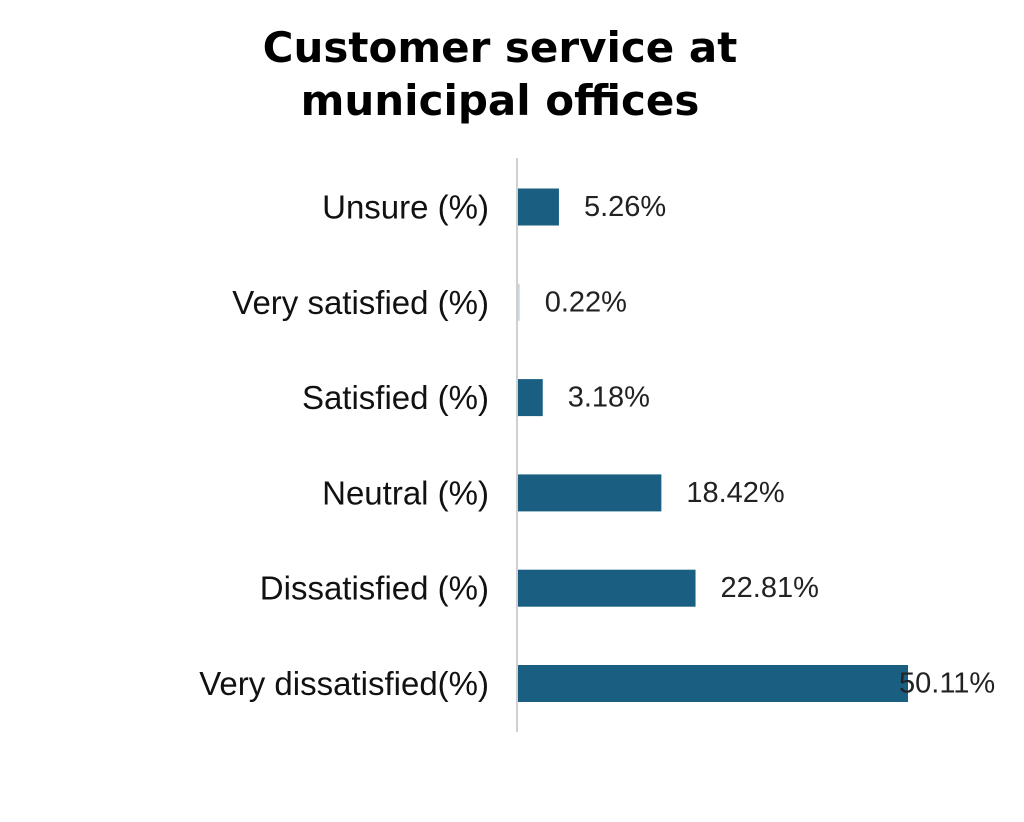  Describe the element at coordinates (500, 74) in the screenshot. I see `chart-title: Customer service at municipal offices` at that location.